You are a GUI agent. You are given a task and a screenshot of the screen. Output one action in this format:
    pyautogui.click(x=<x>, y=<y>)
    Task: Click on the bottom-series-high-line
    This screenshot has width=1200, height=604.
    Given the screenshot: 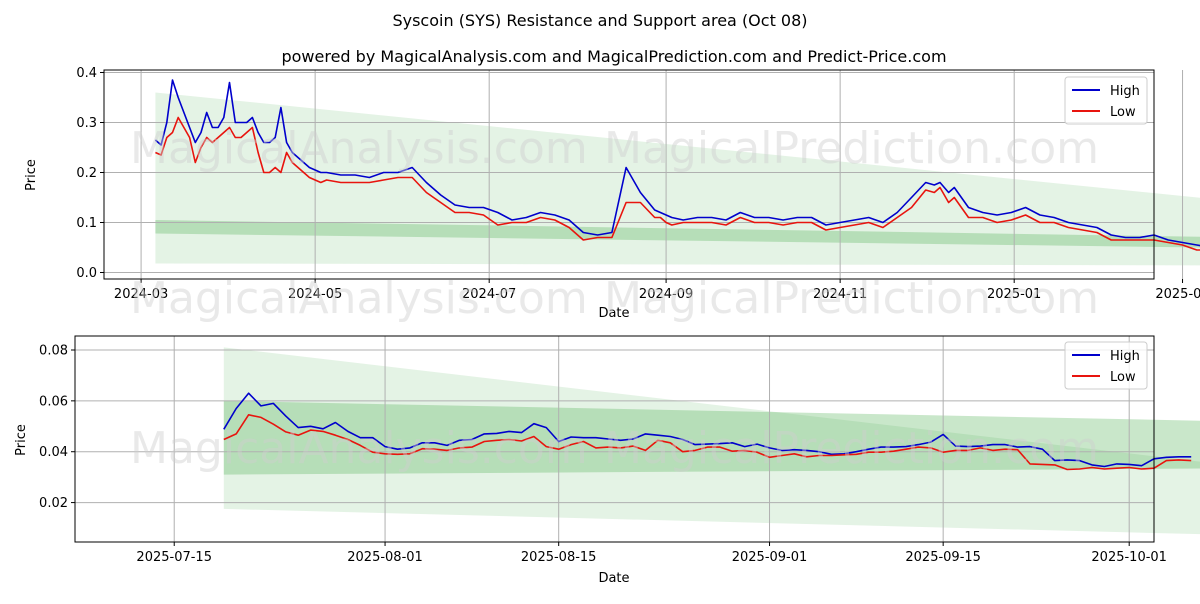 What is the action you would take?
    pyautogui.click(x=707, y=430)
    